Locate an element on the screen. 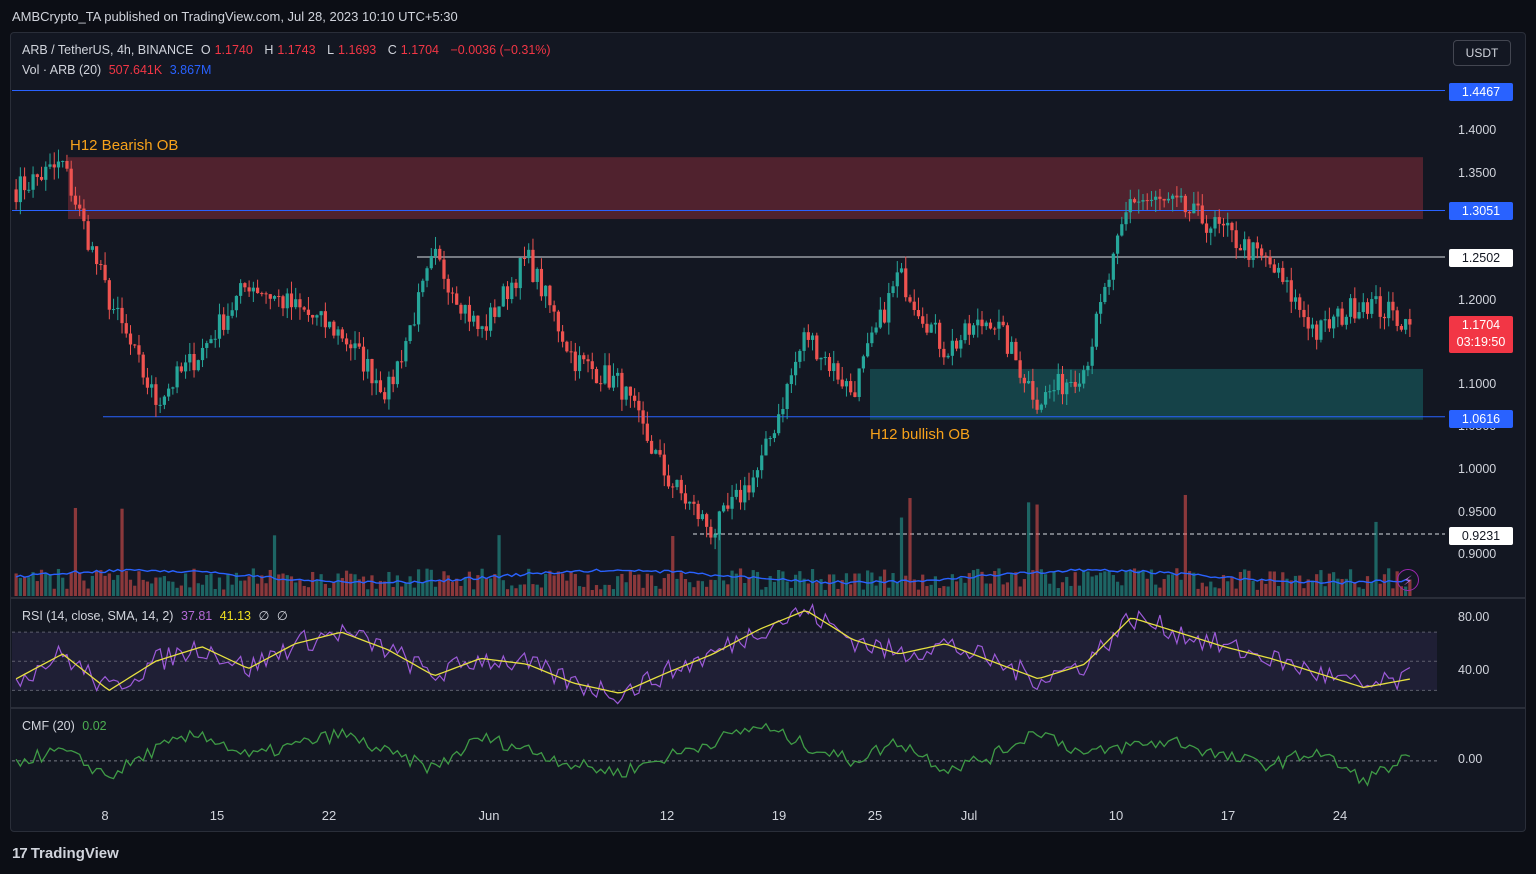  bearish-ob-annotation: H12 Bearish OB is located at coordinates (124, 145).